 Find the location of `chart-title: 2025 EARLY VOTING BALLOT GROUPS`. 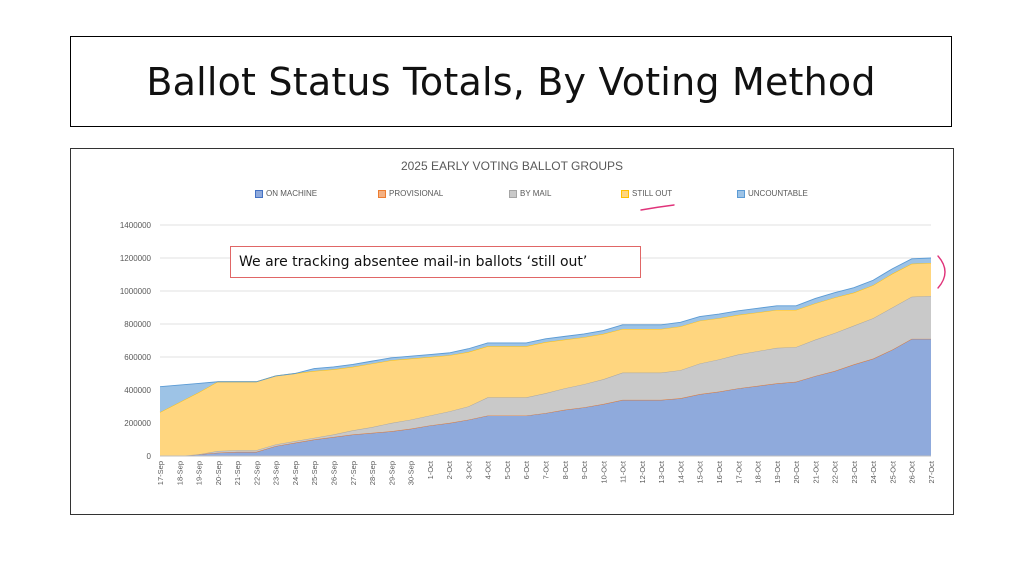

chart-title: 2025 EARLY VOTING BALLOT GROUPS is located at coordinates (512, 166).